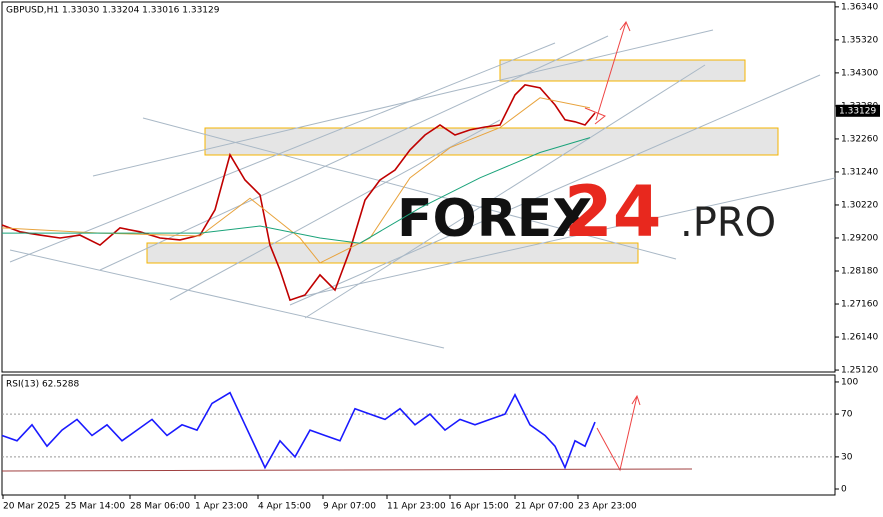 This screenshot has width=883, height=517. I want to click on y-tick-label: 1.28180, so click(859, 272).